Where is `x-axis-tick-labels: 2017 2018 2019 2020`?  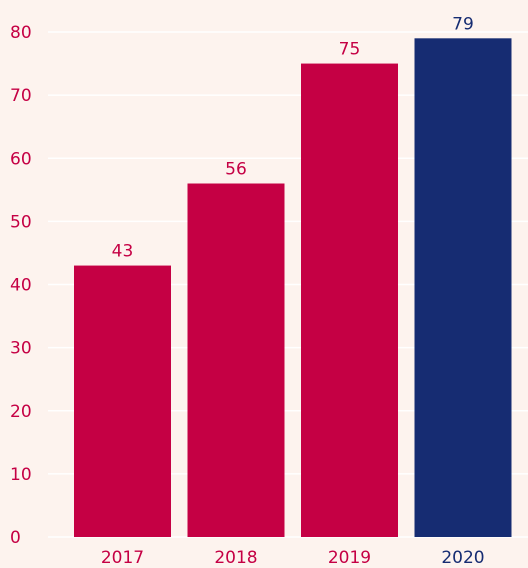
x-axis-tick-labels: 2017 2018 2019 2020 is located at coordinates (293, 558).